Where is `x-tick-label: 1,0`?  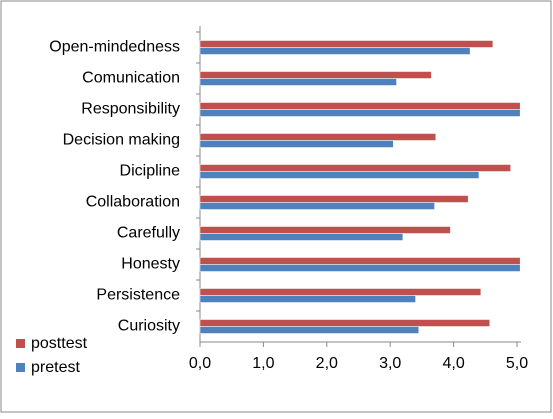
x-tick-label: 1,0 is located at coordinates (263, 363).